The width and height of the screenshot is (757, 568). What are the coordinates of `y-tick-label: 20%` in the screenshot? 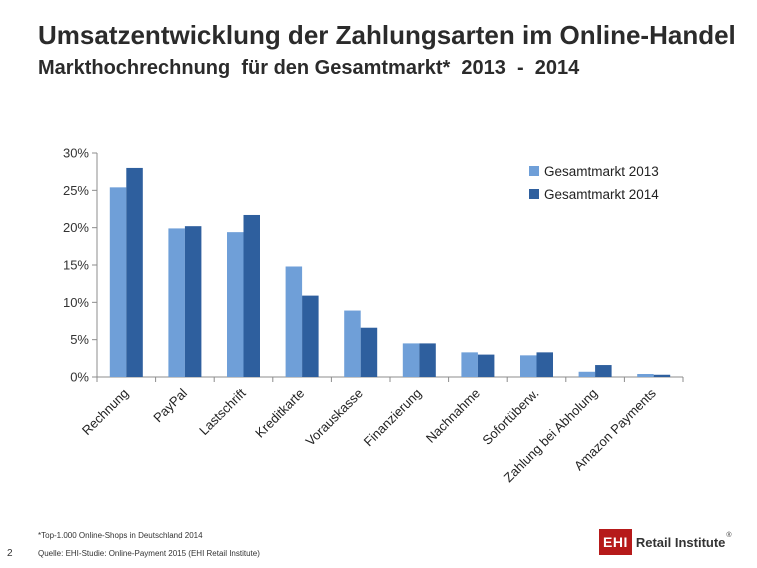 It's located at (76, 227).